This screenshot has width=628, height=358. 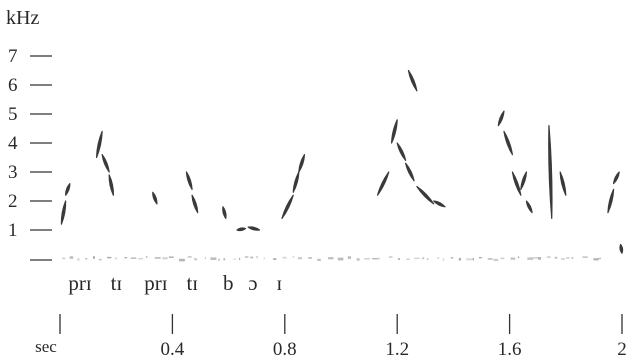 What do you see at coordinates (228, 283) in the screenshot?
I see `syllable-label: b` at bounding box center [228, 283].